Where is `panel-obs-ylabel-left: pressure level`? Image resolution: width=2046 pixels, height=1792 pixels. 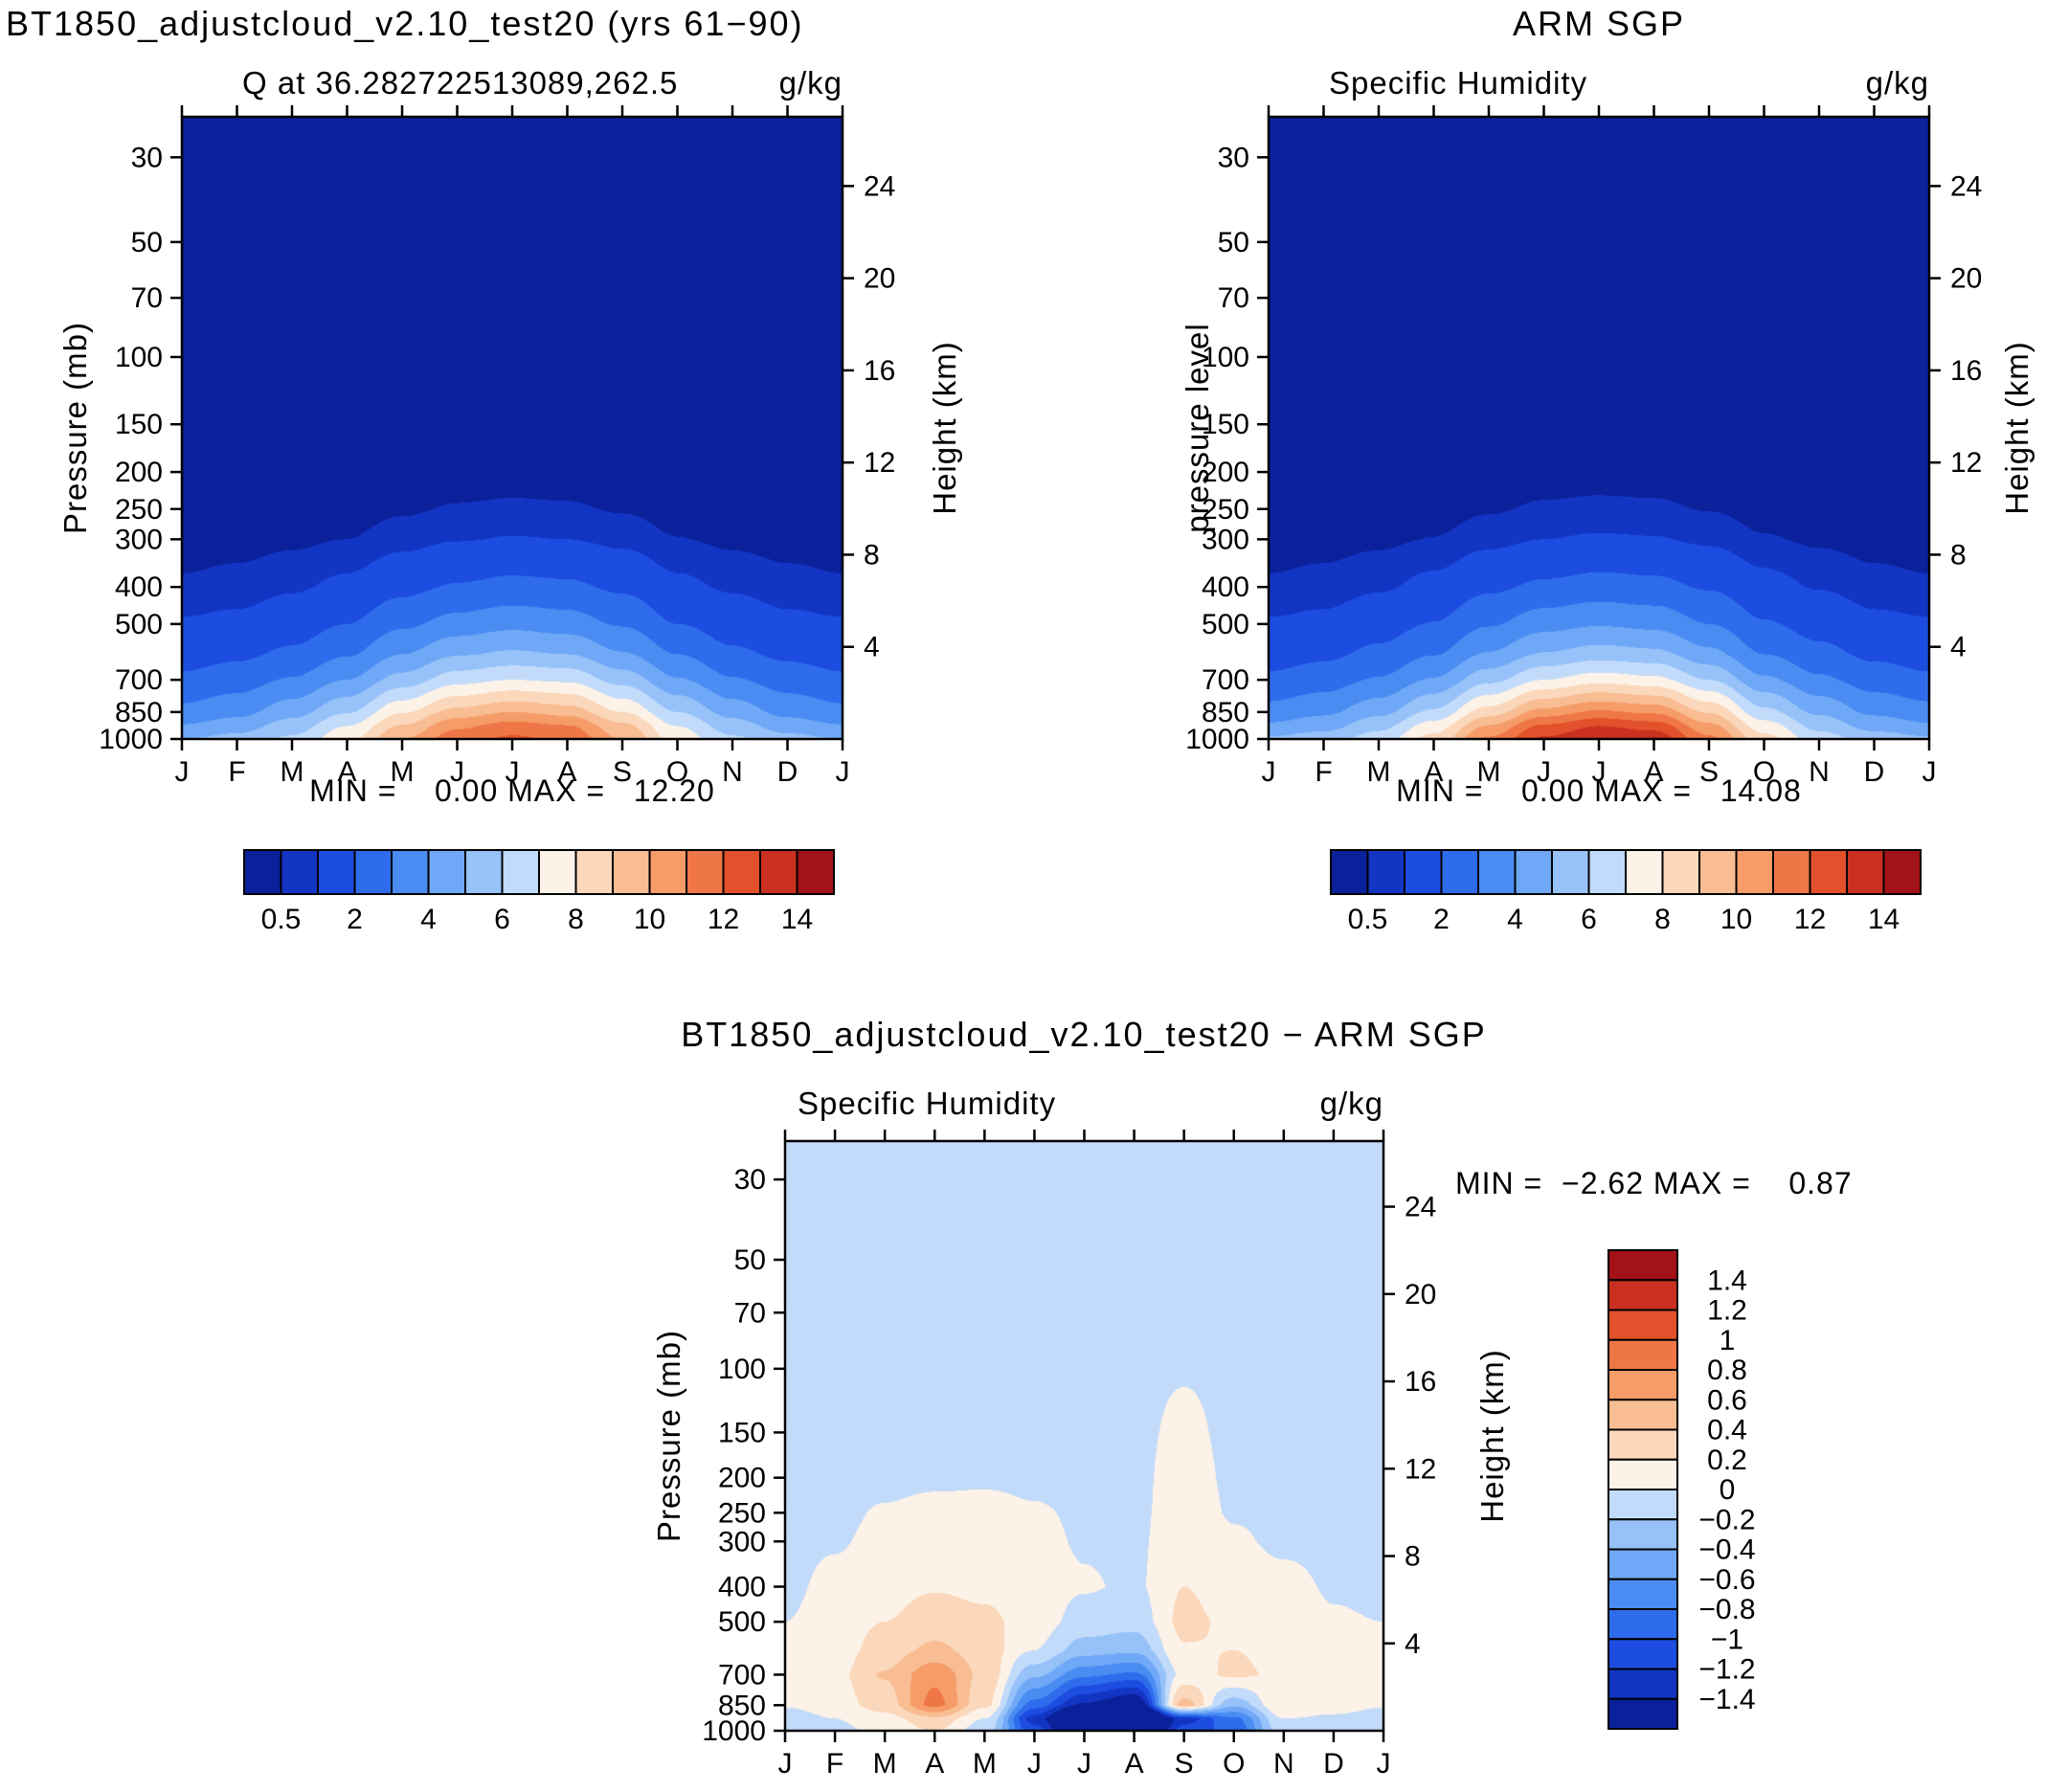 panel-obs-ylabel-left: pressure level is located at coordinates (1197, 428).